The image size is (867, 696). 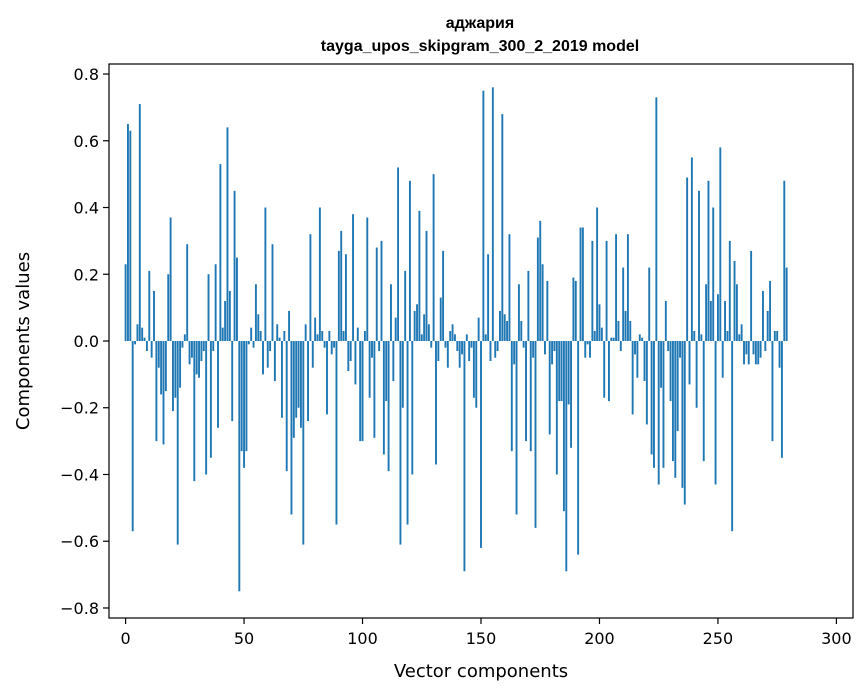 I want to click on x-tick-label: 100, so click(x=362, y=638).